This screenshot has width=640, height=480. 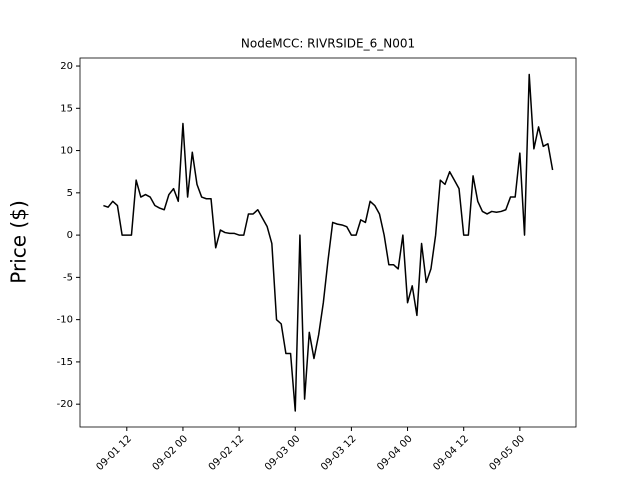 What do you see at coordinates (339, 453) in the screenshot?
I see `x-tick-label: 09-03 12` at bounding box center [339, 453].